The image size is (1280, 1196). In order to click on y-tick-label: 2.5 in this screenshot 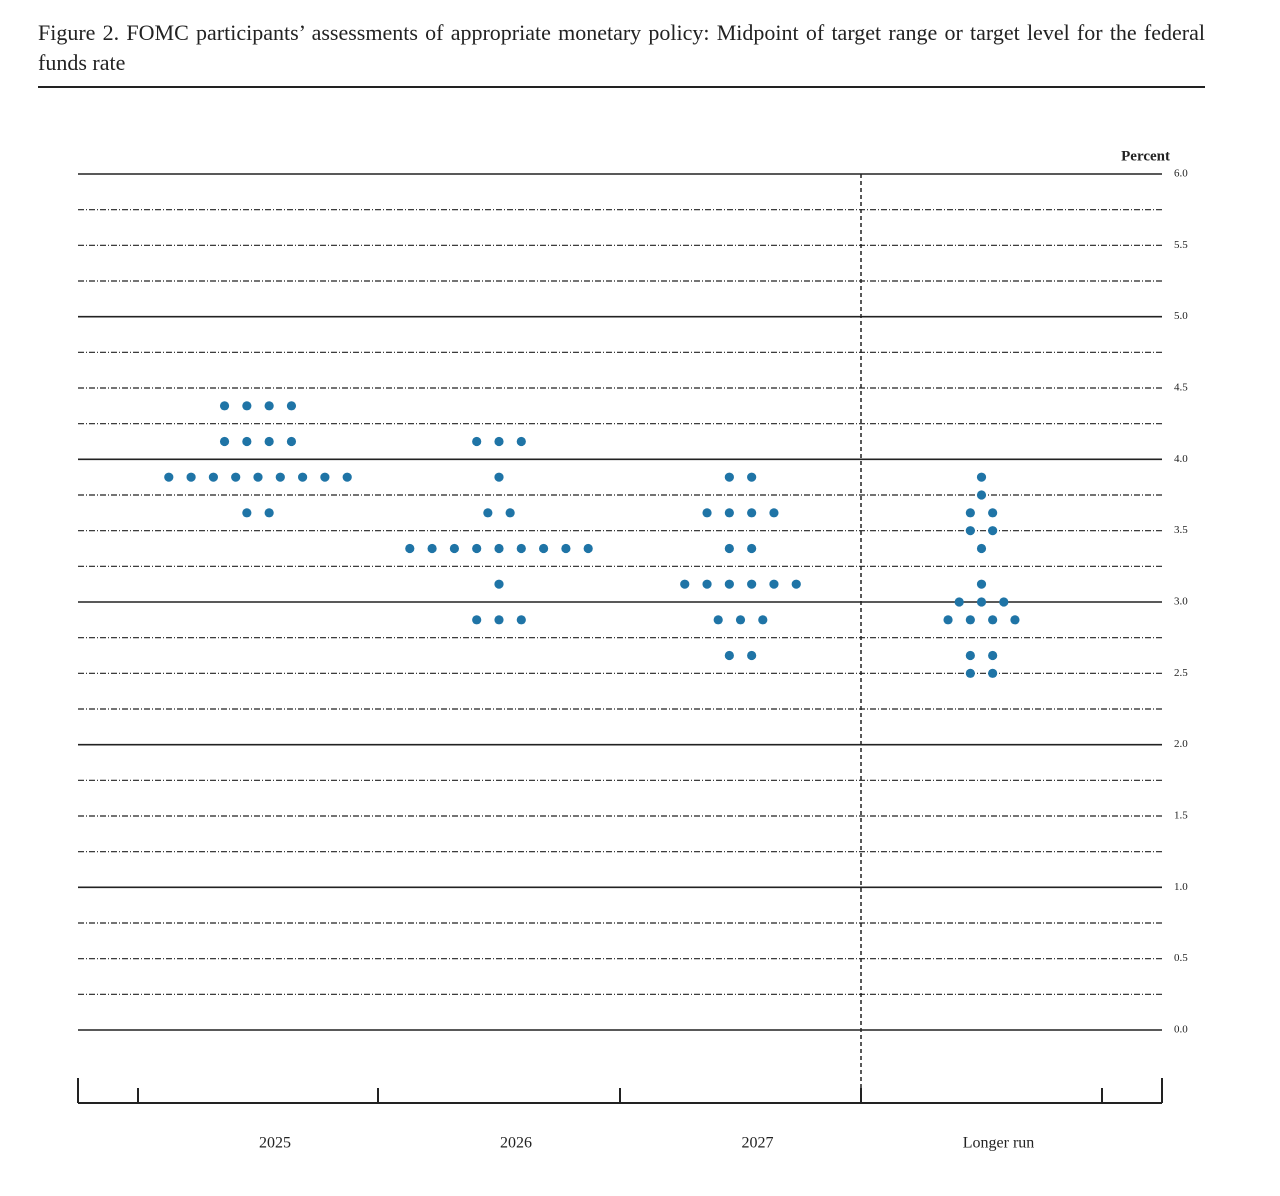, I will do `click(1181, 673)`.